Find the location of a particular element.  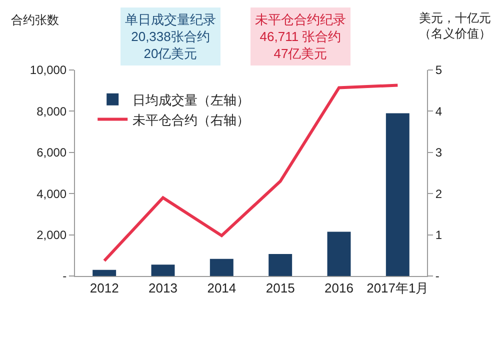

y2-tick-label: 5 is located at coordinates (438, 70).